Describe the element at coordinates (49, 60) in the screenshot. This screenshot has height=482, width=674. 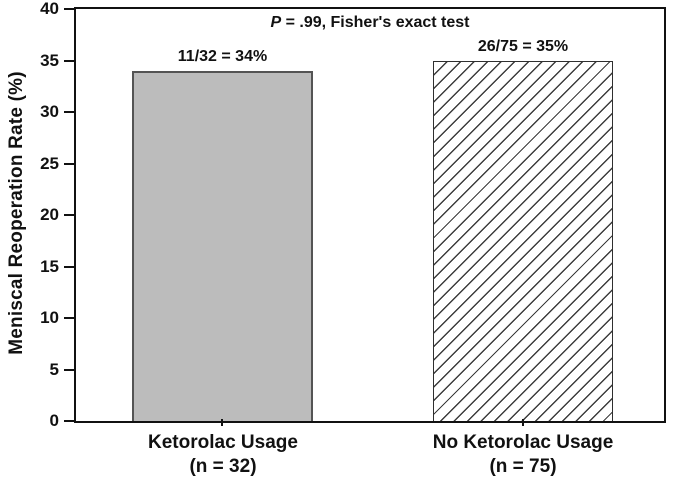
I see `y-tick-label: 35` at that location.